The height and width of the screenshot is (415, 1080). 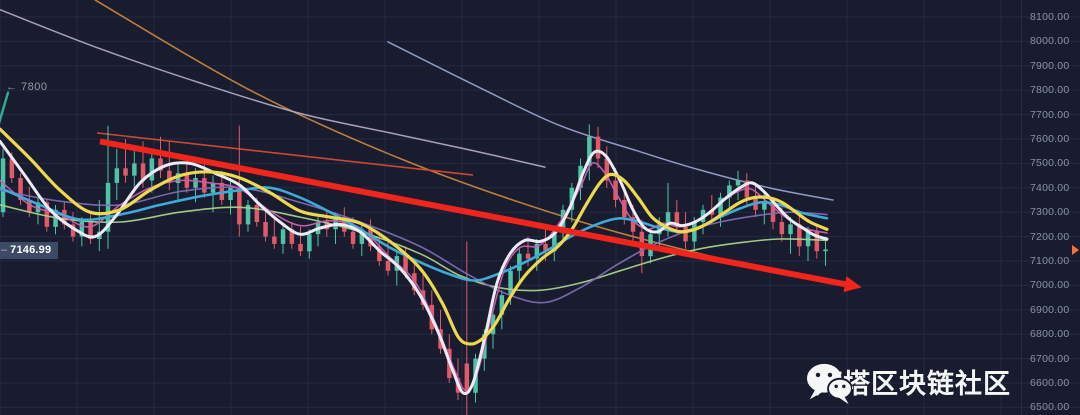 I want to click on price-axis-label: 7800.00, so click(x=1050, y=90).